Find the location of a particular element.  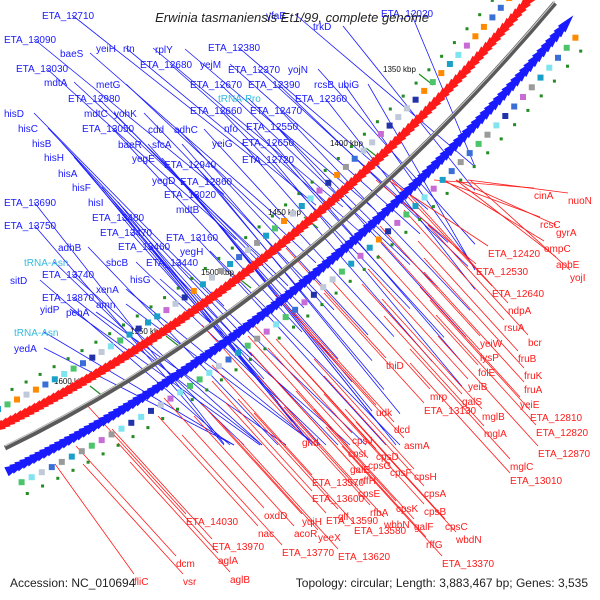

gene-label-gals: galS is located at coordinates (472, 402).